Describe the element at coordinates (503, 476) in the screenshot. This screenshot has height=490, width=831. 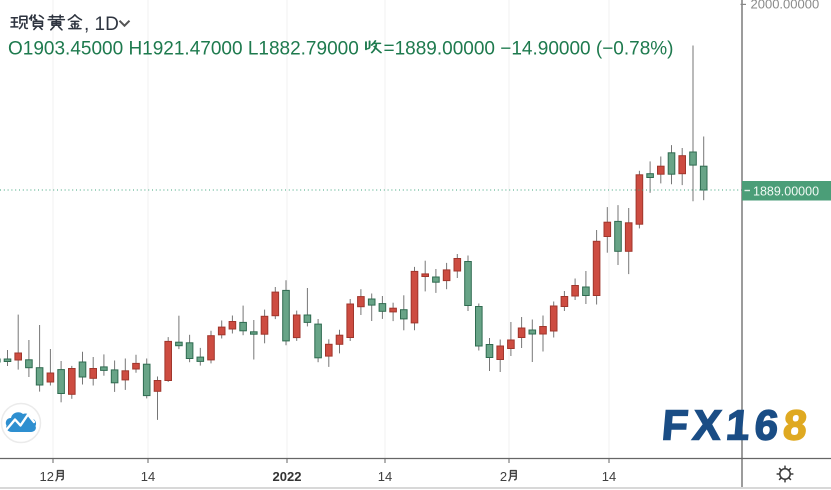
I see `svg-text: 2` at that location.